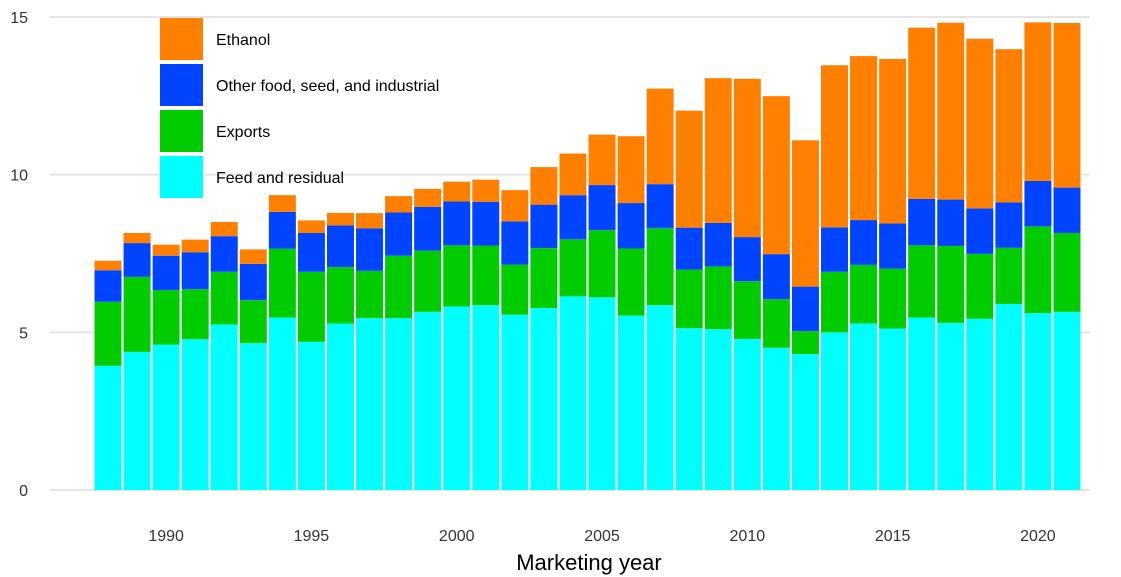 The width and height of the screenshot is (1121, 577). What do you see at coordinates (515, 243) in the screenshot?
I see `bar-segment-other-food-seed-and-industrial-2002` at bounding box center [515, 243].